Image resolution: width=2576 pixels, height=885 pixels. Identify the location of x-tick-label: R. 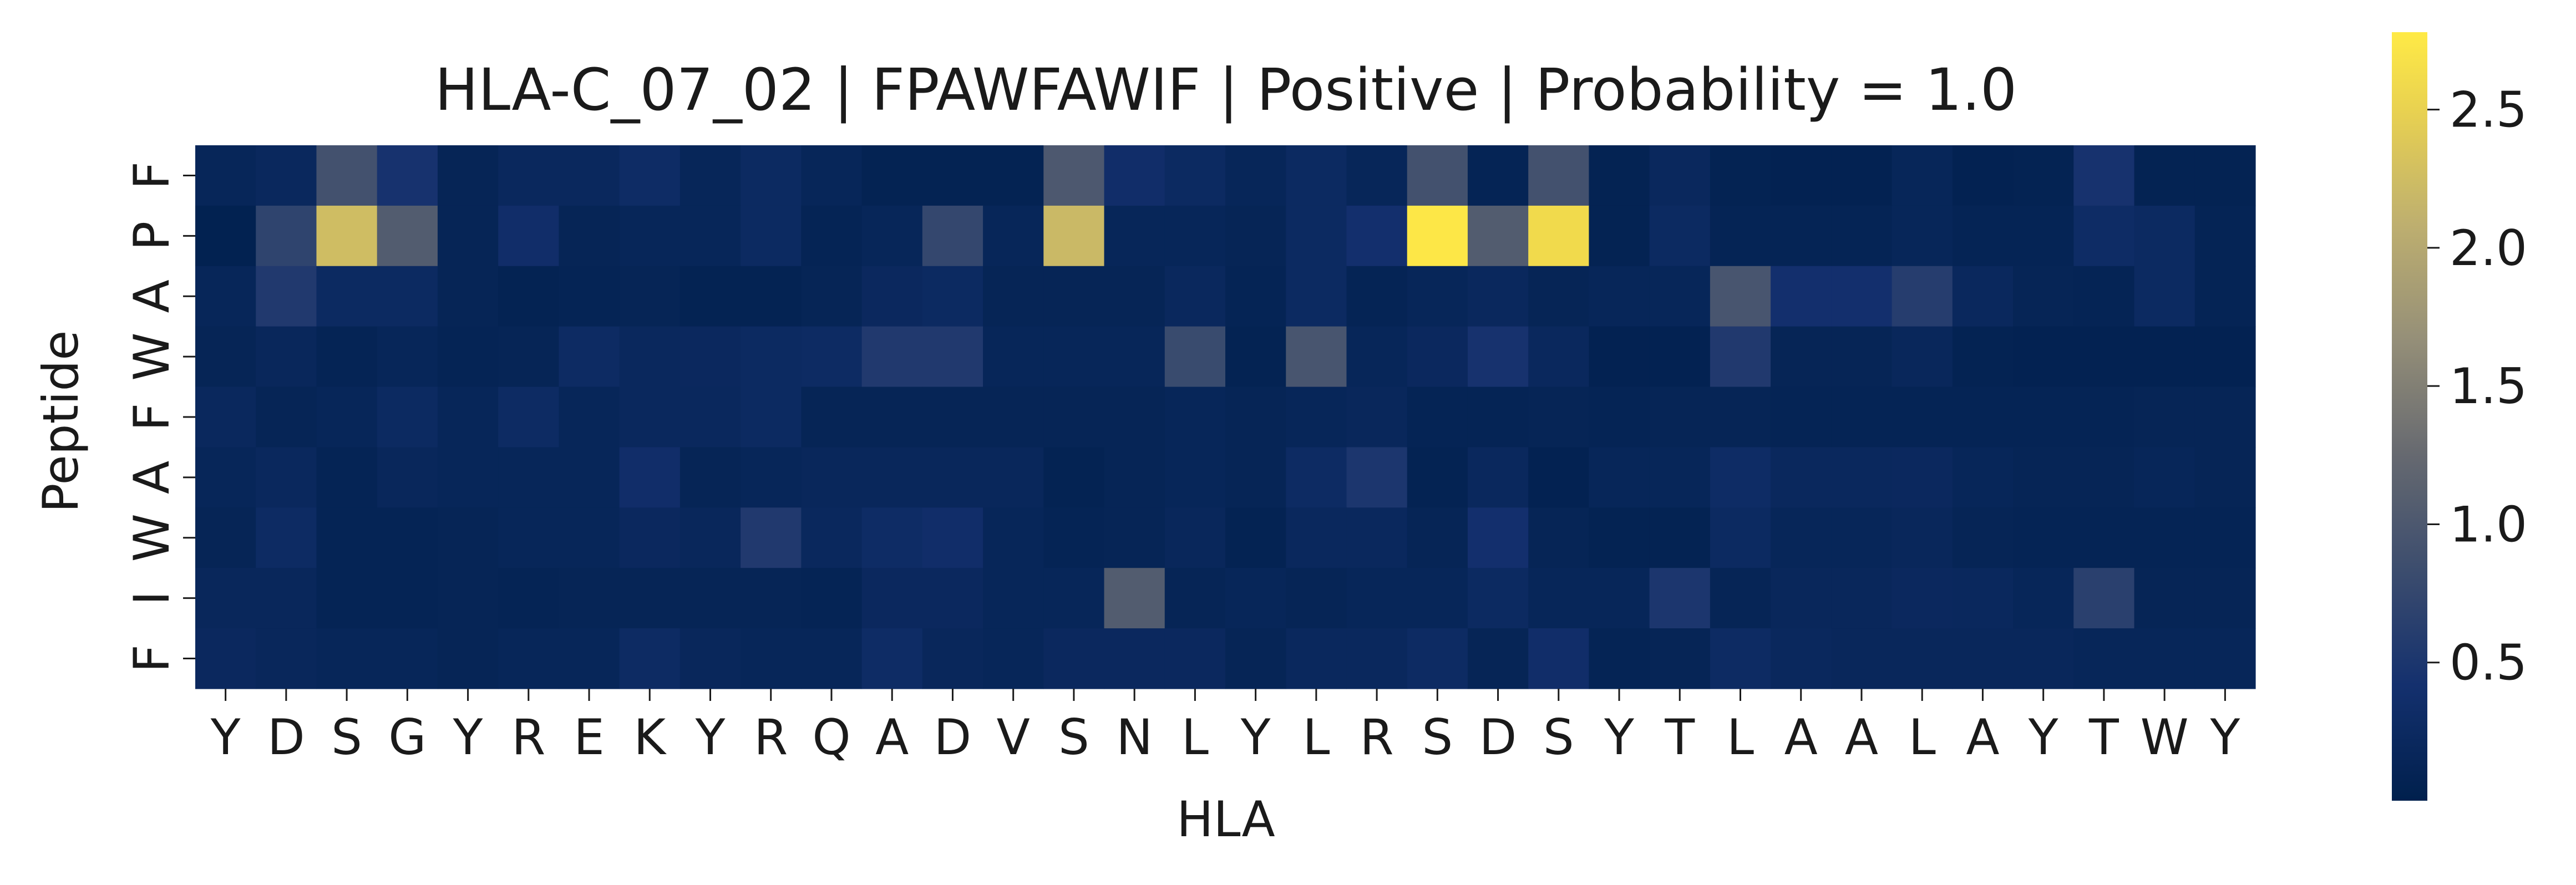
(771, 737).